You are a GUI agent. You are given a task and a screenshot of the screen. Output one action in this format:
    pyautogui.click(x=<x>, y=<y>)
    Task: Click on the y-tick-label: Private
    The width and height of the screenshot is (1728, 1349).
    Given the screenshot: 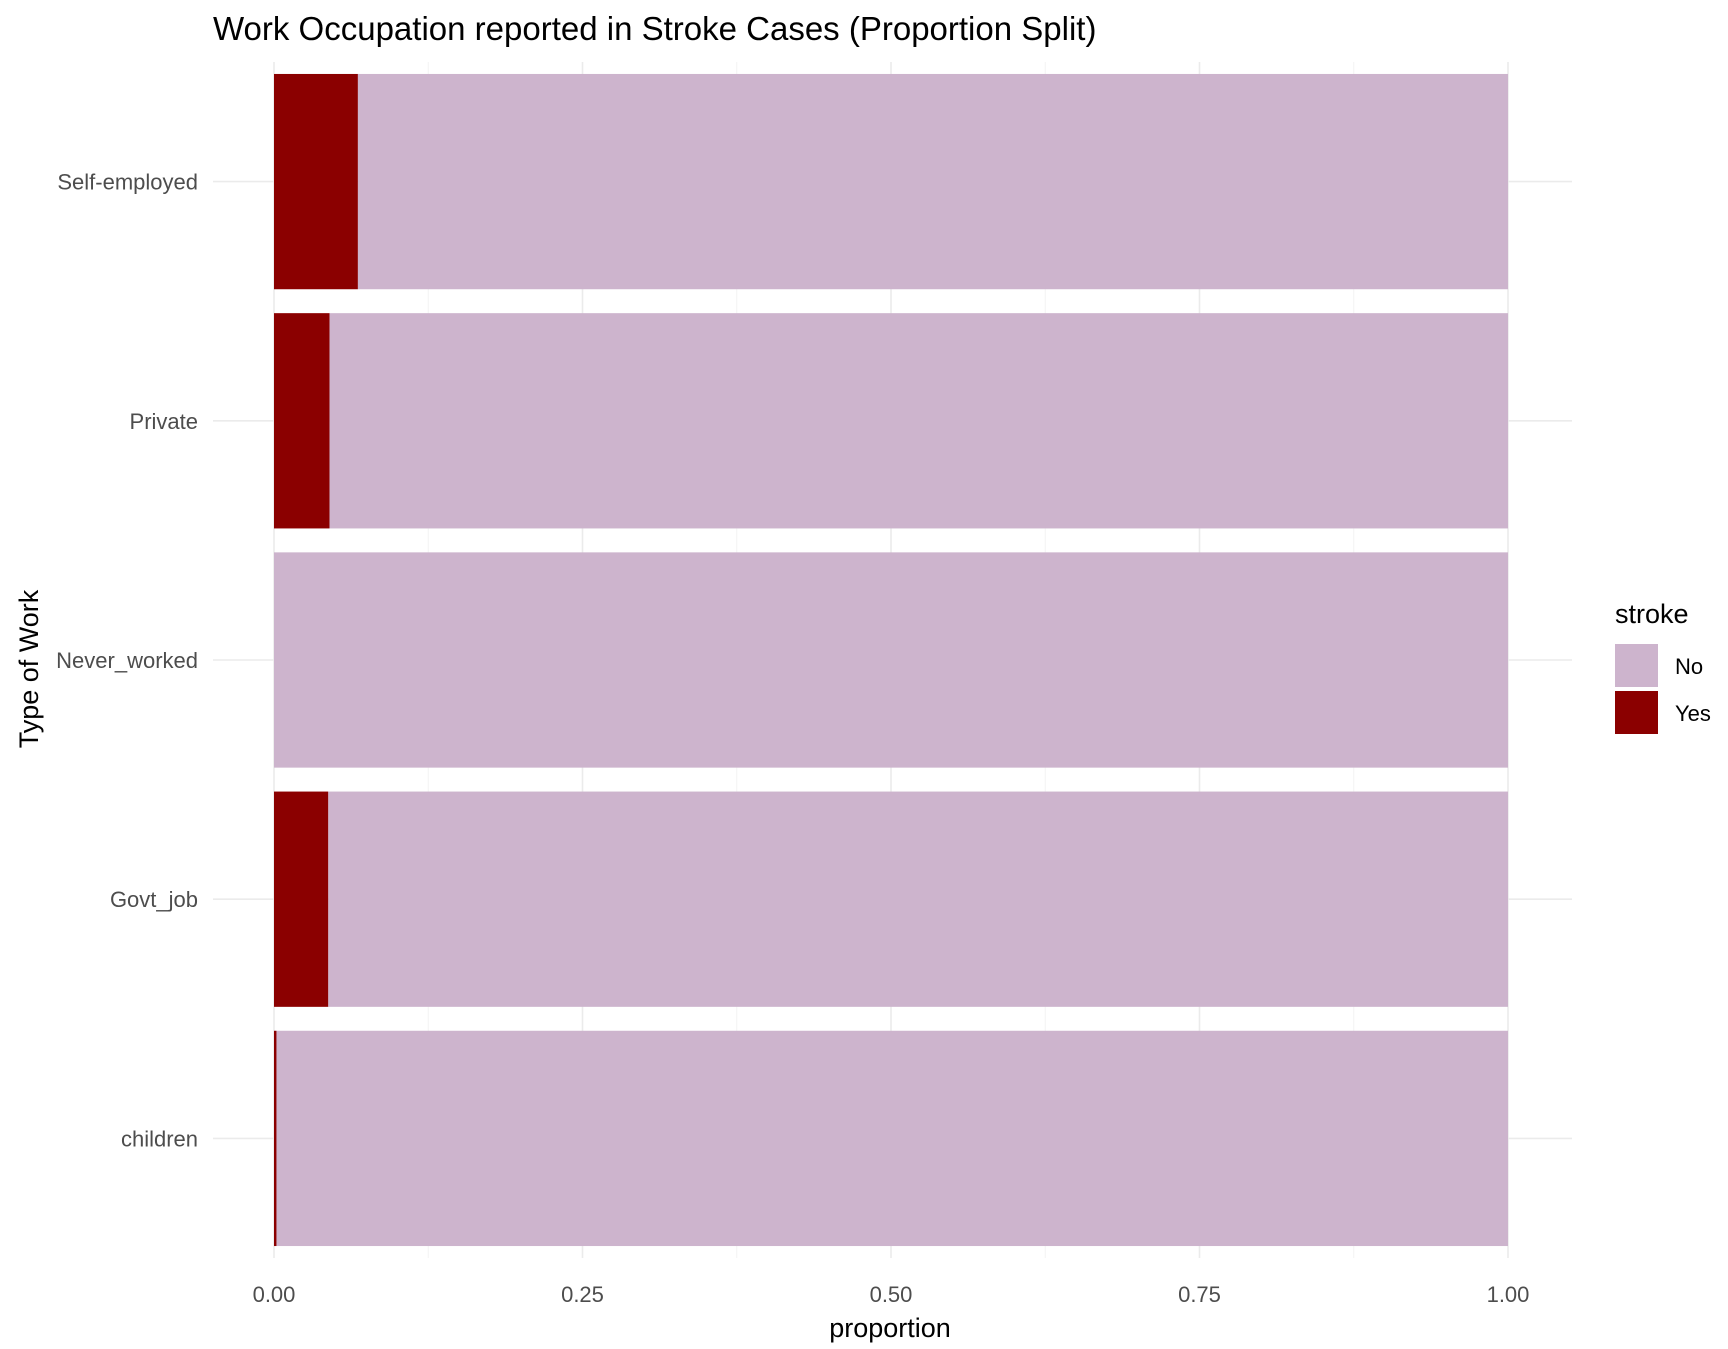 What is the action you would take?
    pyautogui.click(x=164, y=421)
    